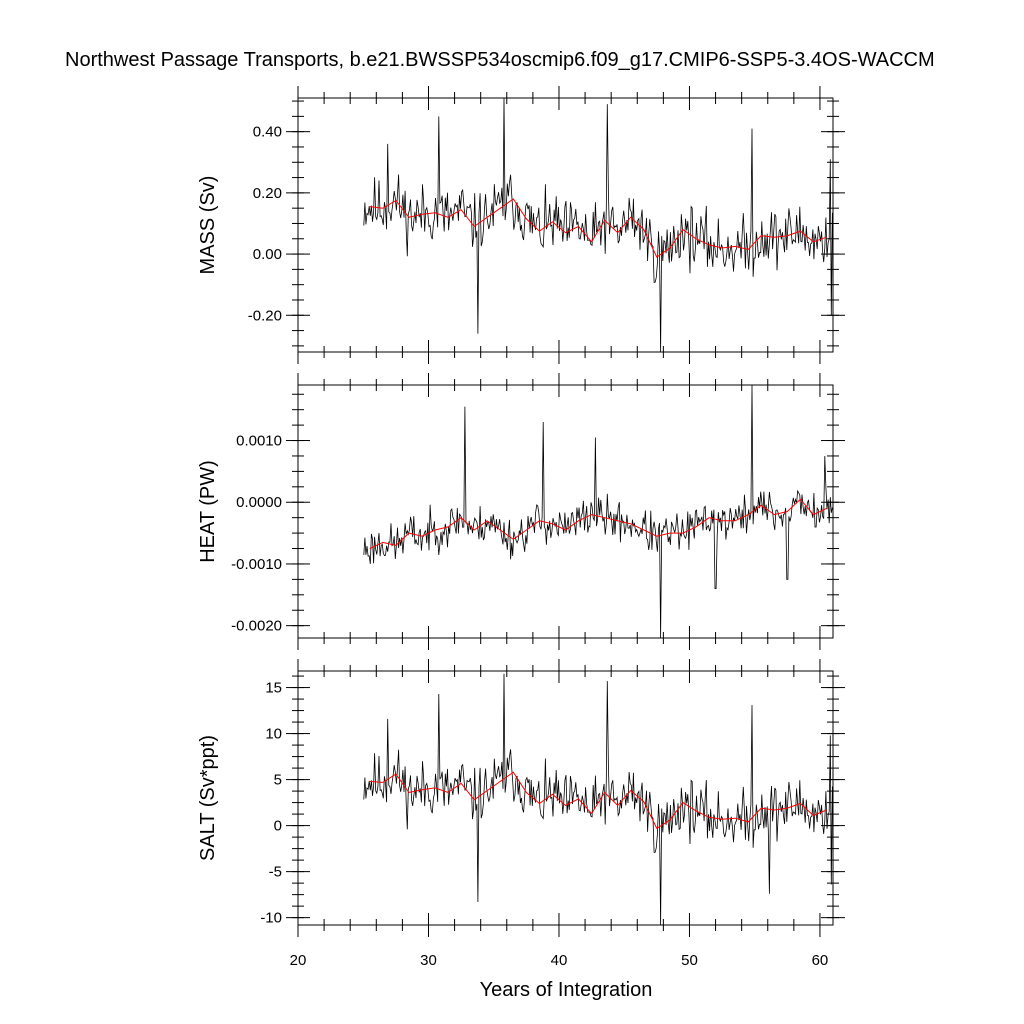  Describe the element at coordinates (256, 564) in the screenshot. I see `y-tick-label: -0.0010` at that location.